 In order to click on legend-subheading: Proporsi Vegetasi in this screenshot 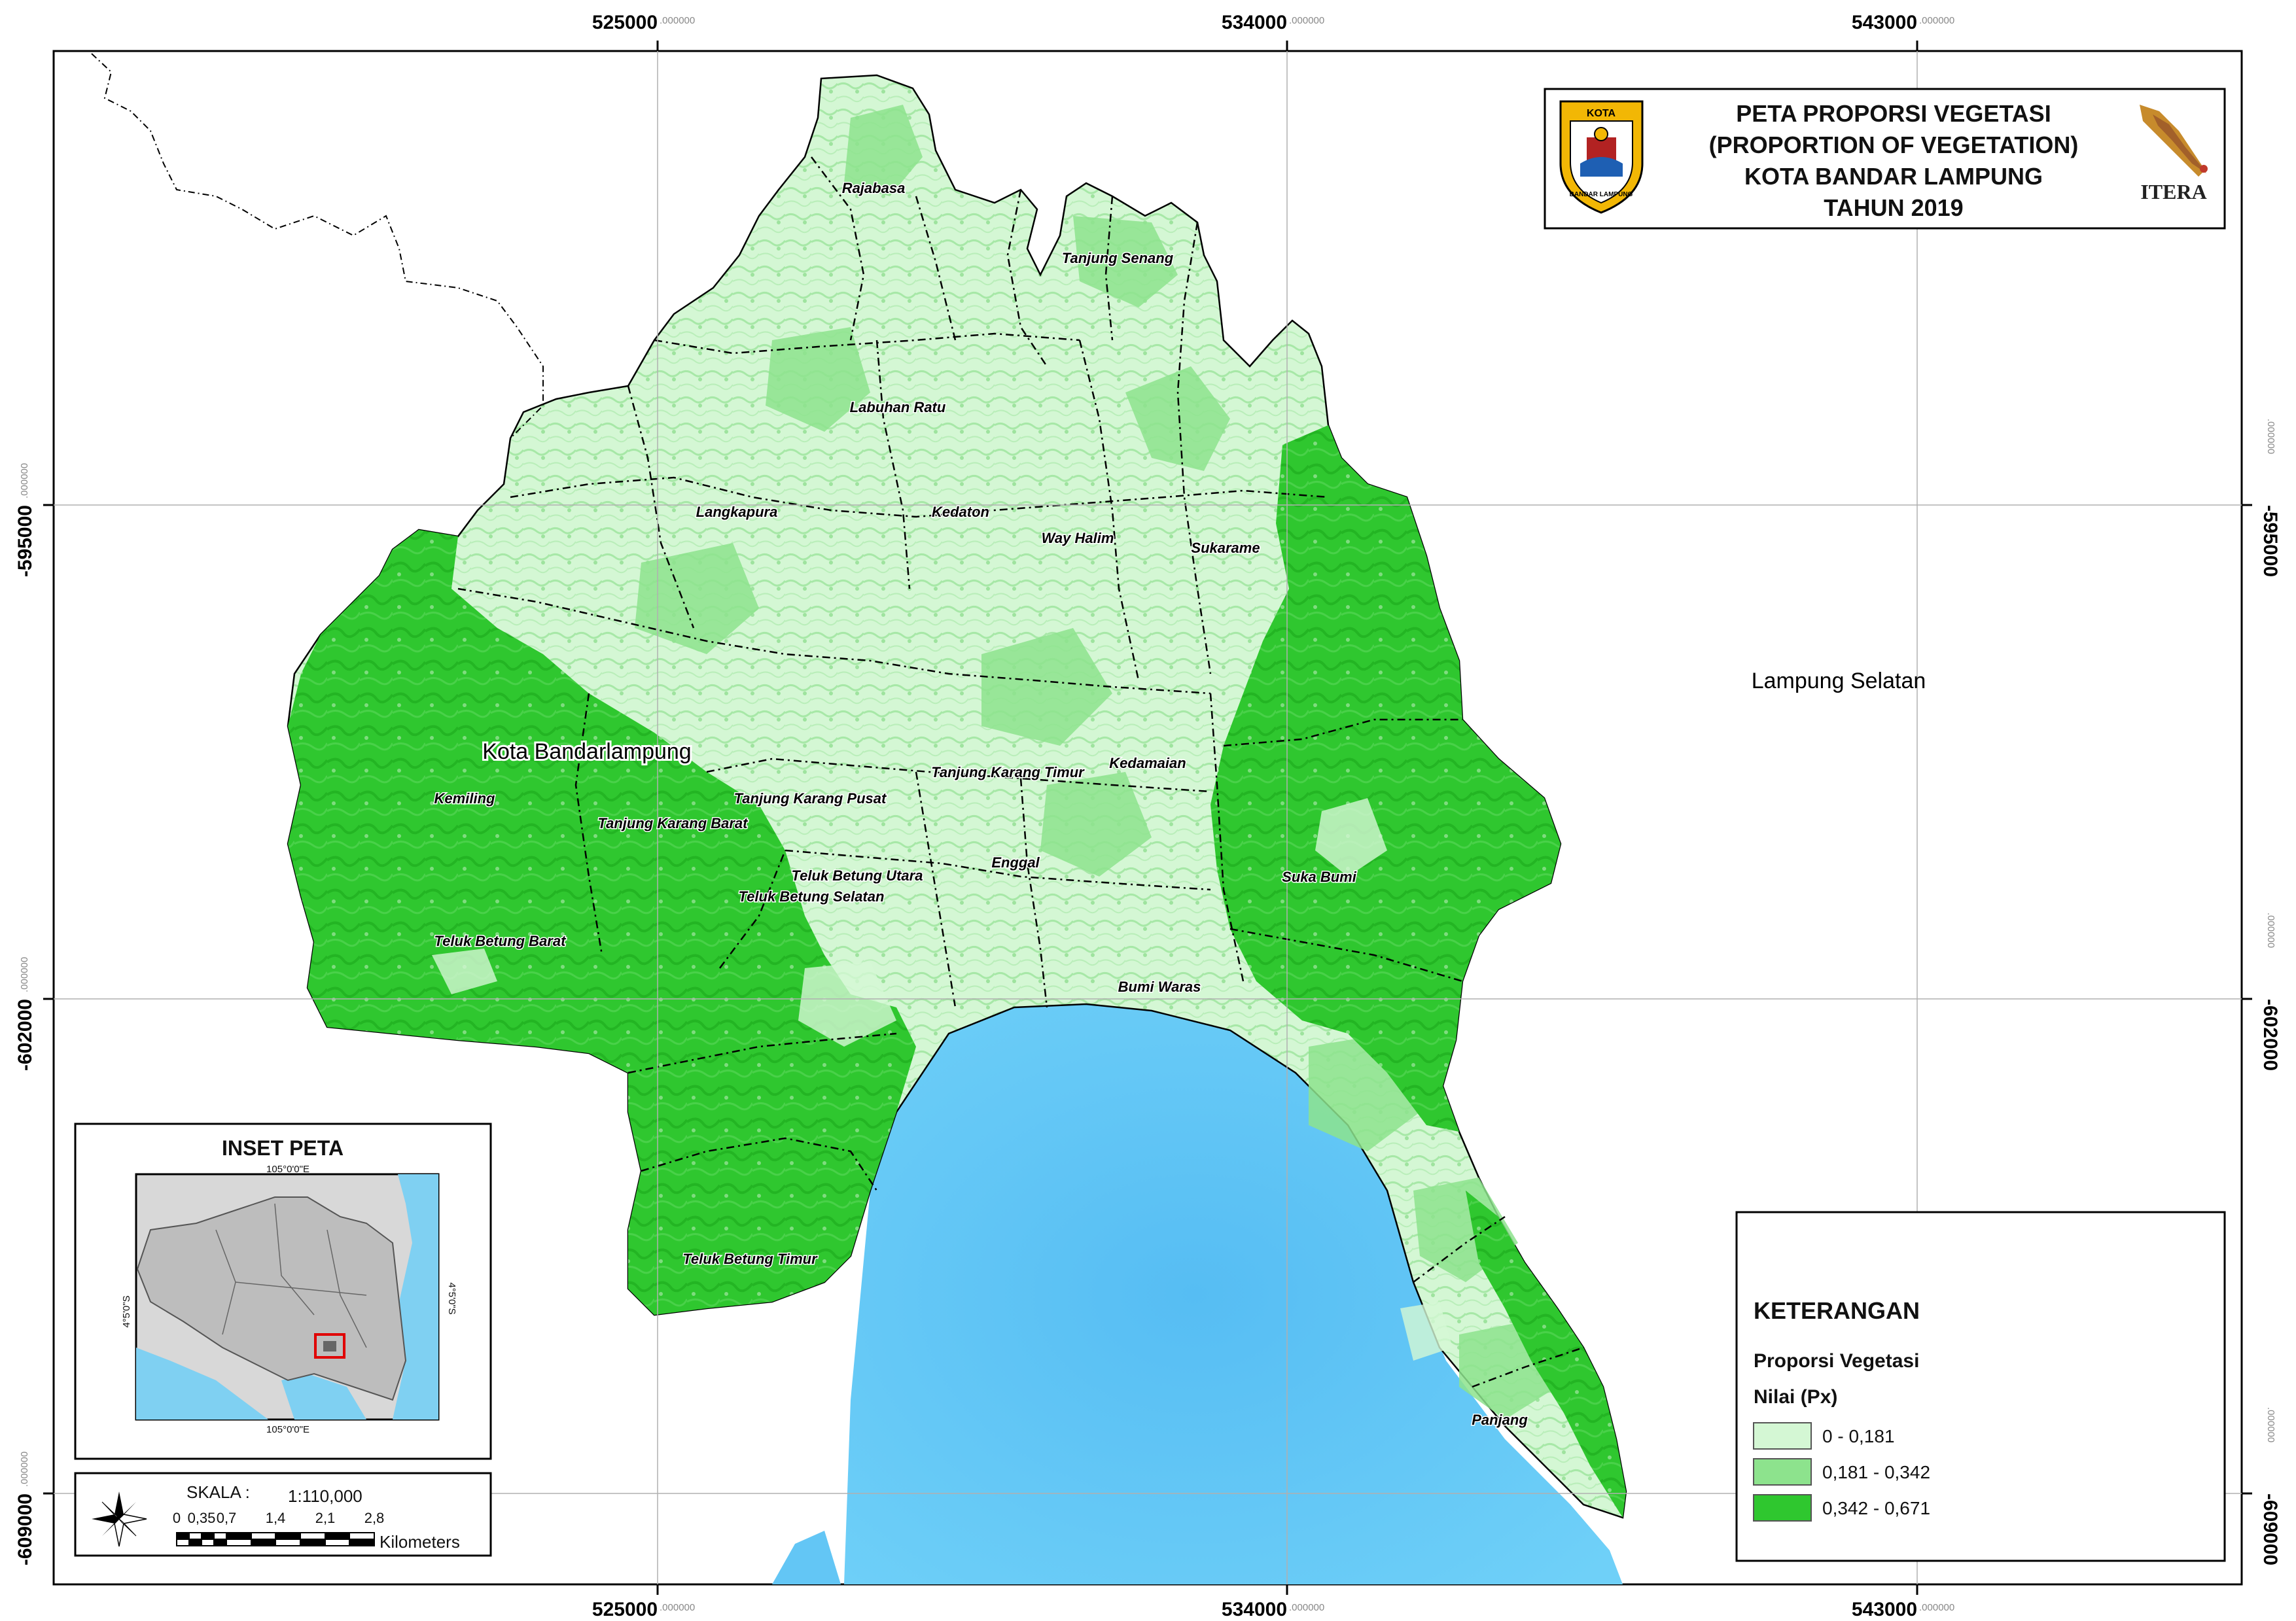, I will do `click(1836, 1361)`.